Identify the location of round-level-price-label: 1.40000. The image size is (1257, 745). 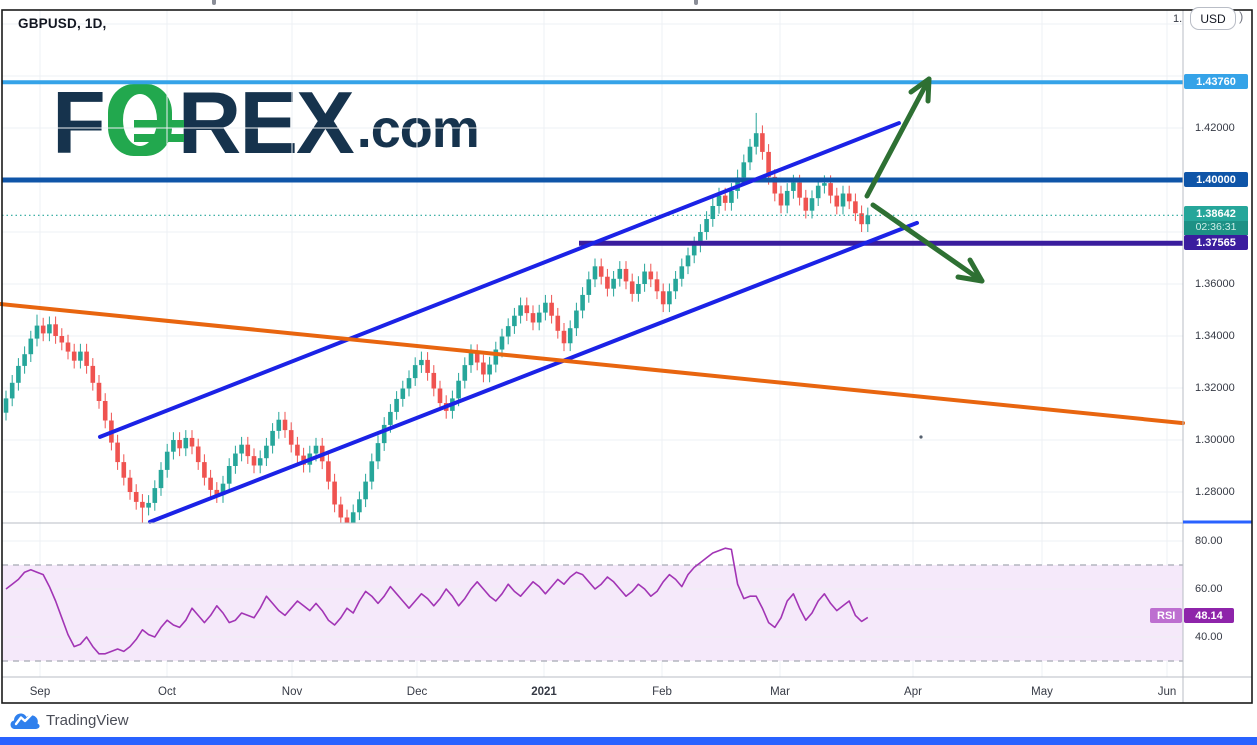
(1216, 179).